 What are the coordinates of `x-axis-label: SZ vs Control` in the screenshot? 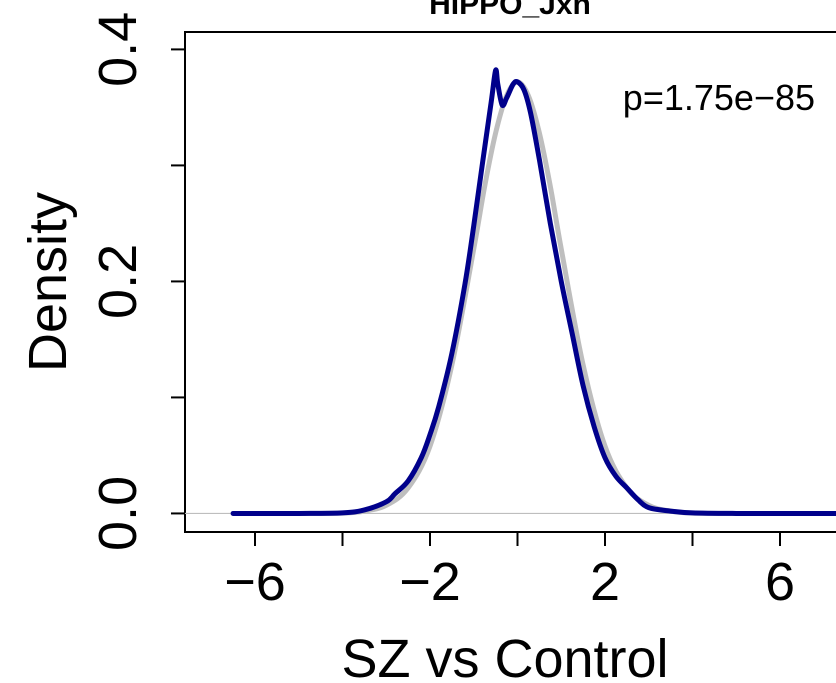 It's located at (504, 656).